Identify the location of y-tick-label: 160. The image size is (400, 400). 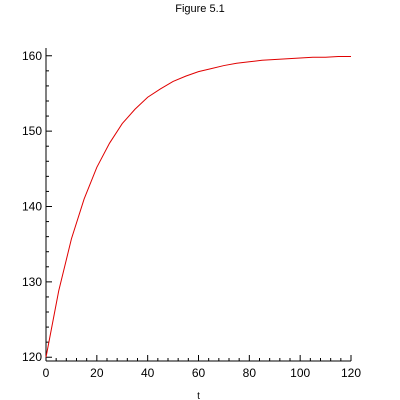
(32, 56).